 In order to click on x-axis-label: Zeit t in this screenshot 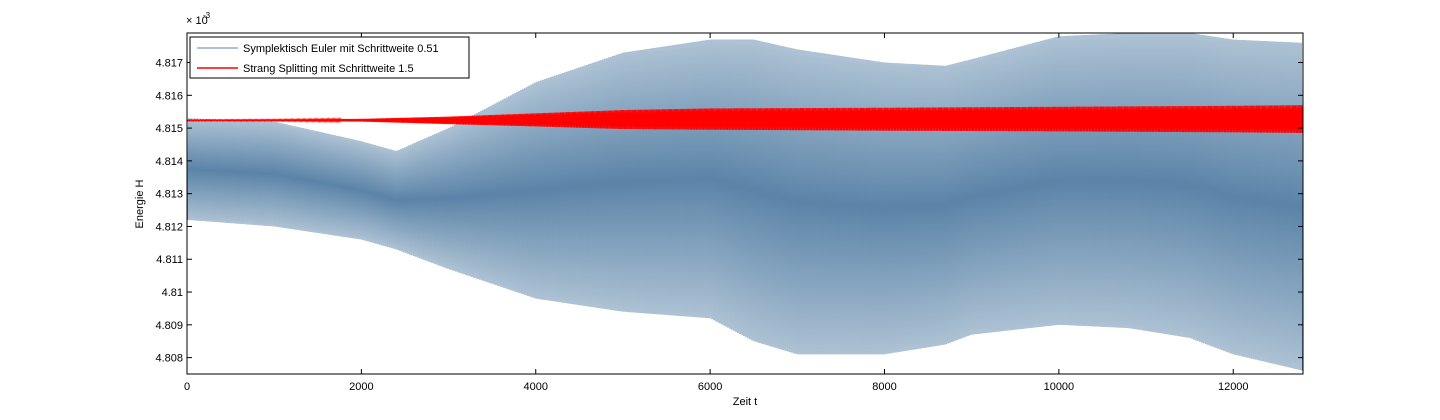, I will do `click(745, 402)`.